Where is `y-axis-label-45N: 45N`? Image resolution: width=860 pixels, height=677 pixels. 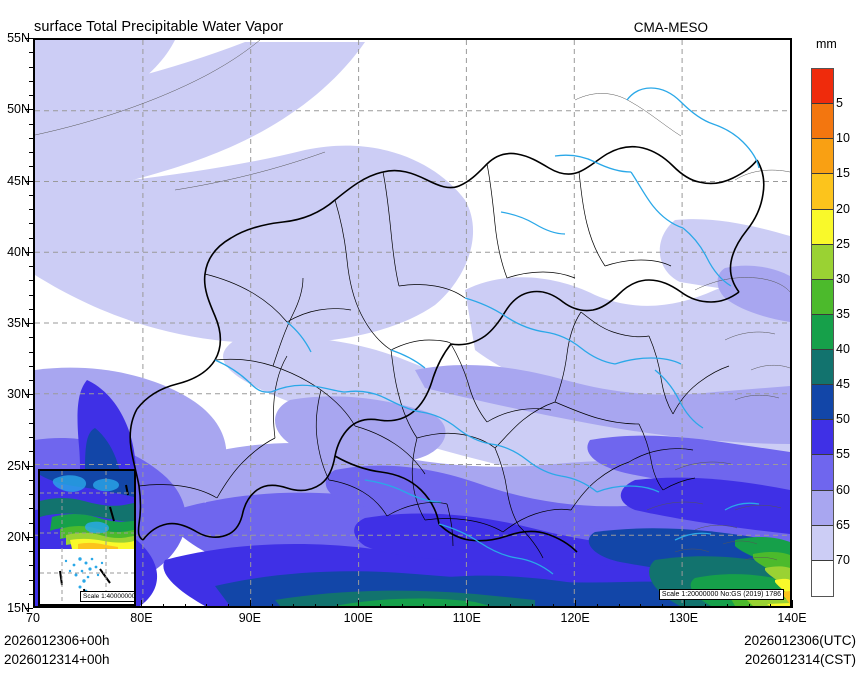
y-axis-label-45N: 45N is located at coordinates (18, 180).